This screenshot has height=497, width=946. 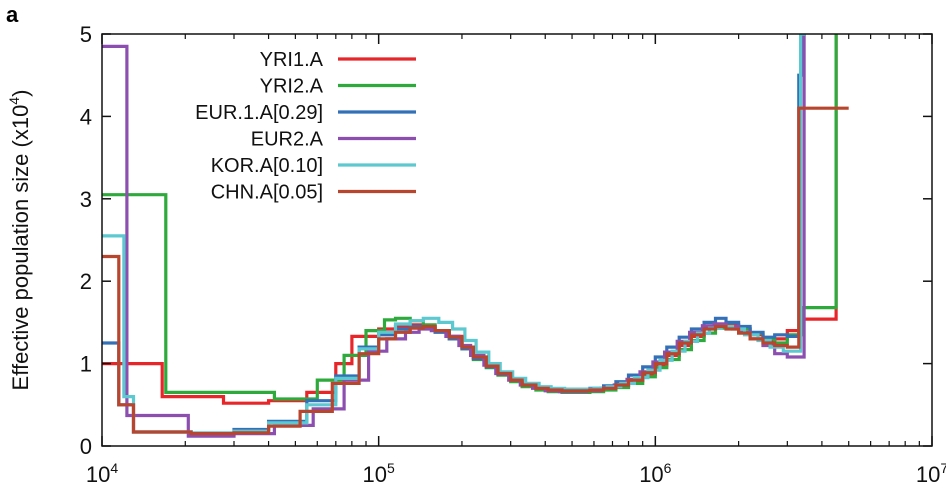 What do you see at coordinates (12, 14) in the screenshot?
I see `panel-label: a` at bounding box center [12, 14].